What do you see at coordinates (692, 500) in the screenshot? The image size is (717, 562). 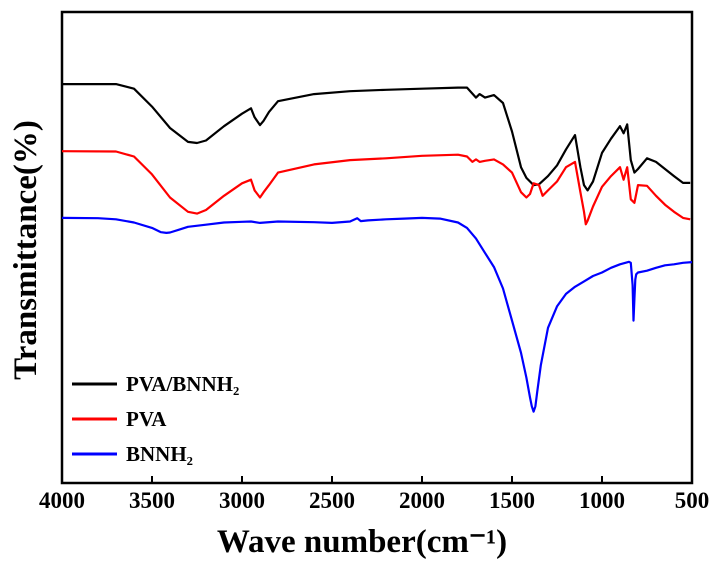 I see `x-tick-label: 500` at bounding box center [692, 500].